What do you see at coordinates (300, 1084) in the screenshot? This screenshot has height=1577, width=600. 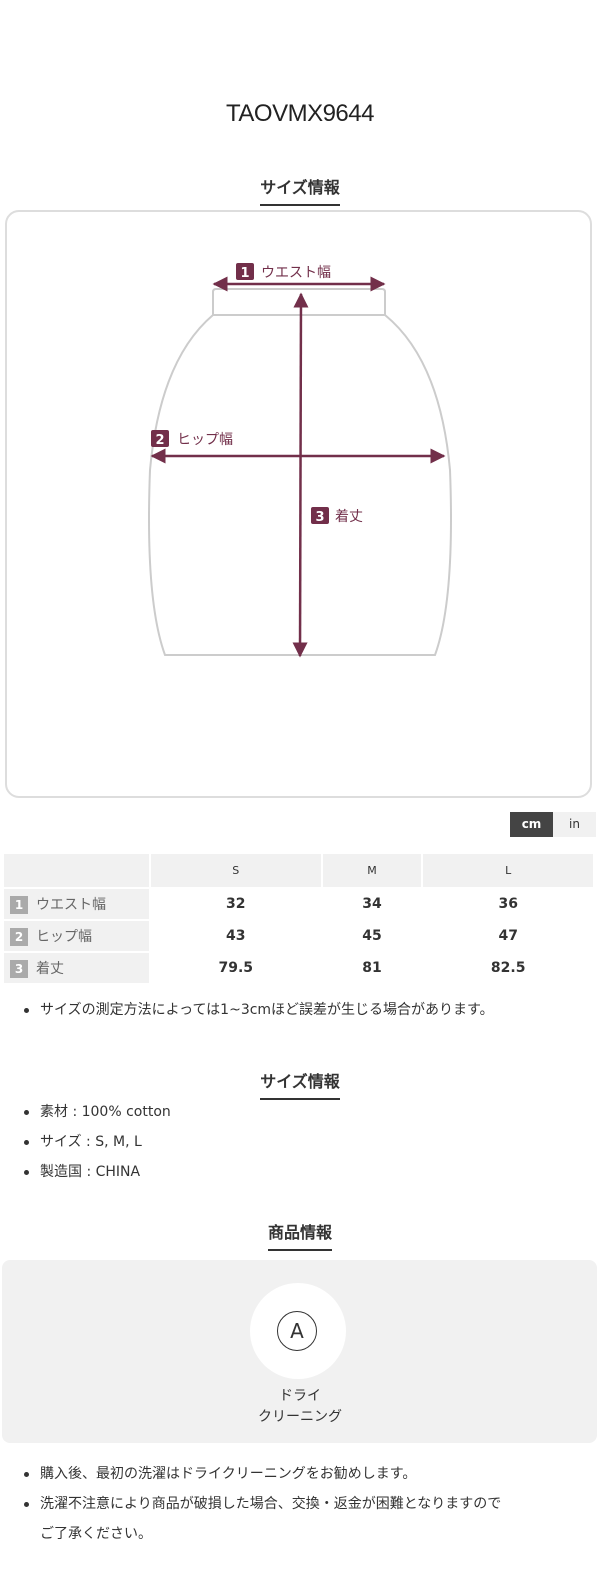 I see `info-heading: サイズ情報` at bounding box center [300, 1084].